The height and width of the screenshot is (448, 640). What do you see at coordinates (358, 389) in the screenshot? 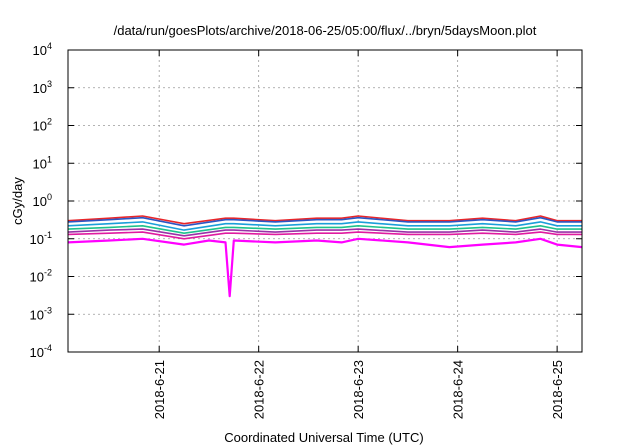
I see `x-tick-label: 2018-6-23` at bounding box center [358, 389].